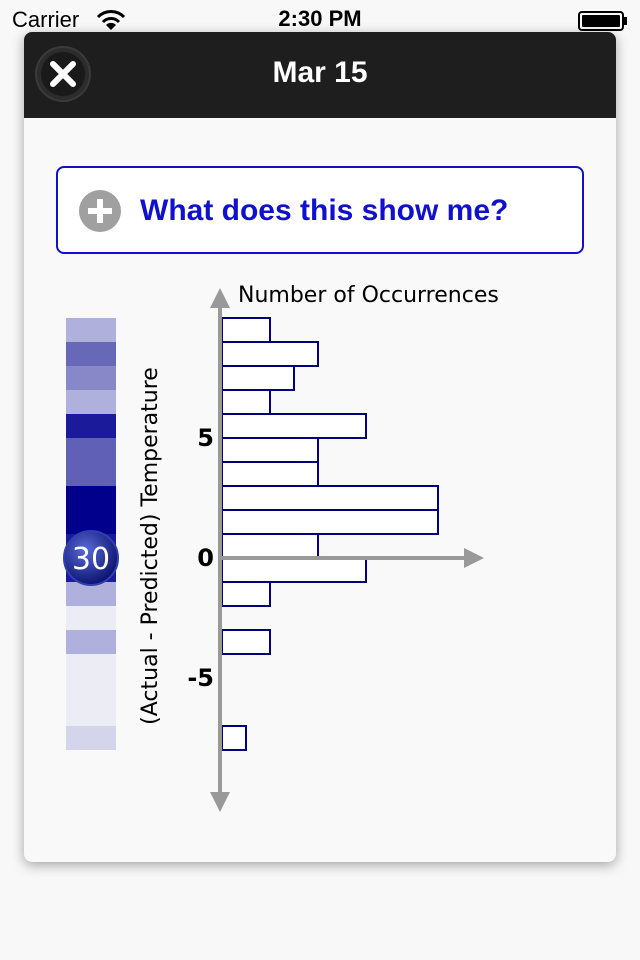  I want to click on y-tick-label-1: 0, so click(205, 558).